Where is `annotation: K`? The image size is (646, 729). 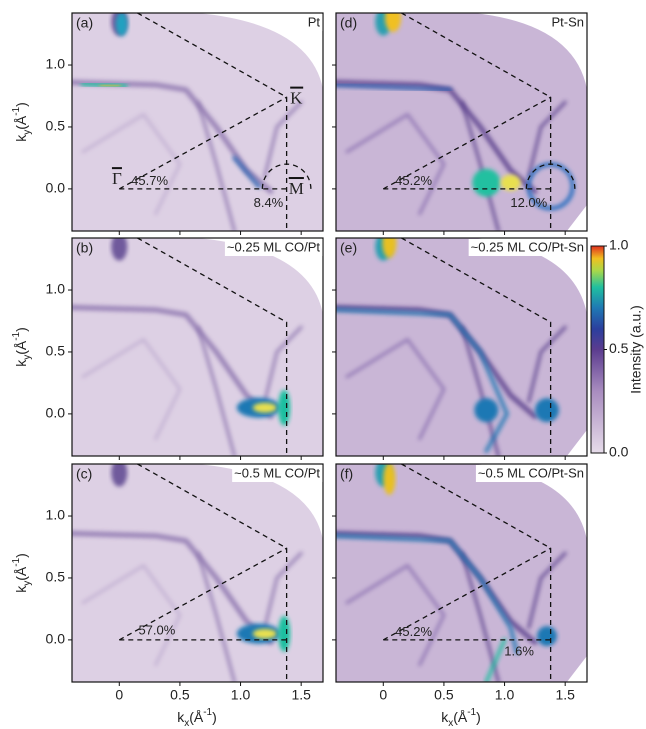
annotation: K is located at coordinates (296, 98).